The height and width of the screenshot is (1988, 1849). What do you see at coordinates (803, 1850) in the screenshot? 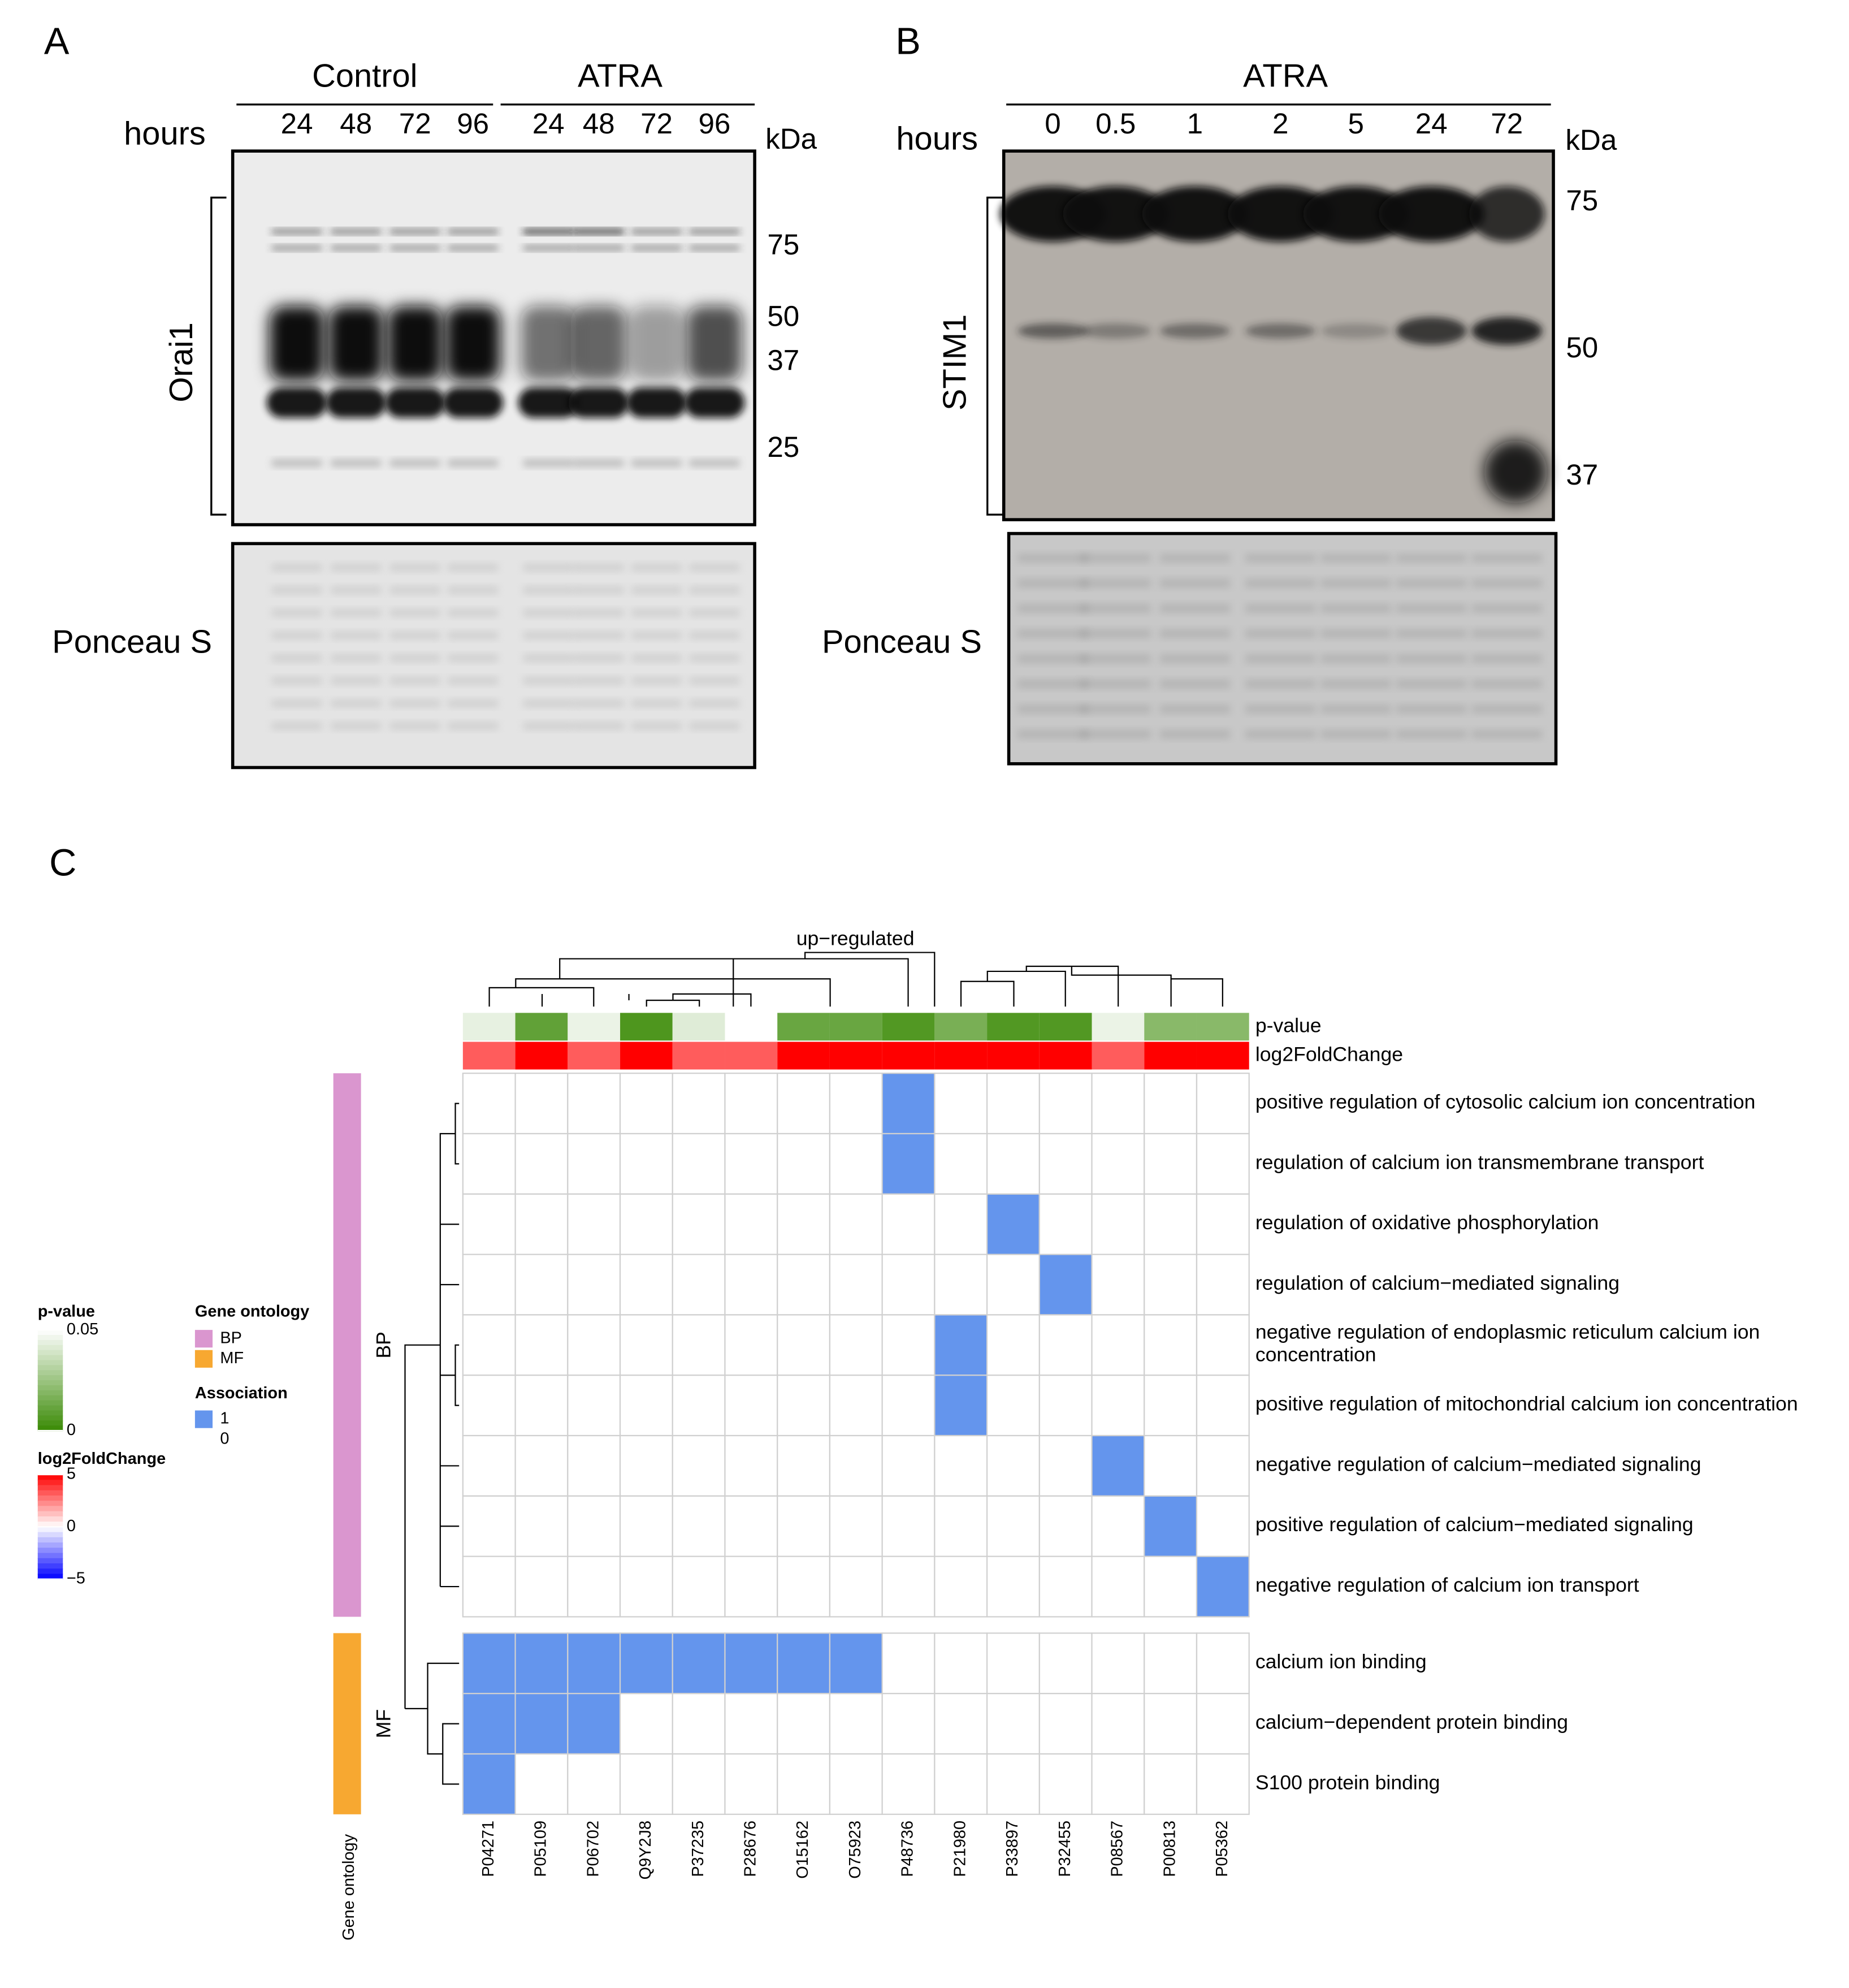
I see `column-label: O15162` at bounding box center [803, 1850].